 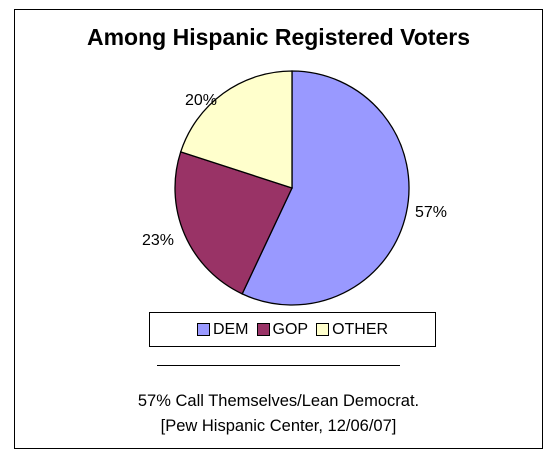 What do you see at coordinates (360, 329) in the screenshot?
I see `legend-label-other: OTHER` at bounding box center [360, 329].